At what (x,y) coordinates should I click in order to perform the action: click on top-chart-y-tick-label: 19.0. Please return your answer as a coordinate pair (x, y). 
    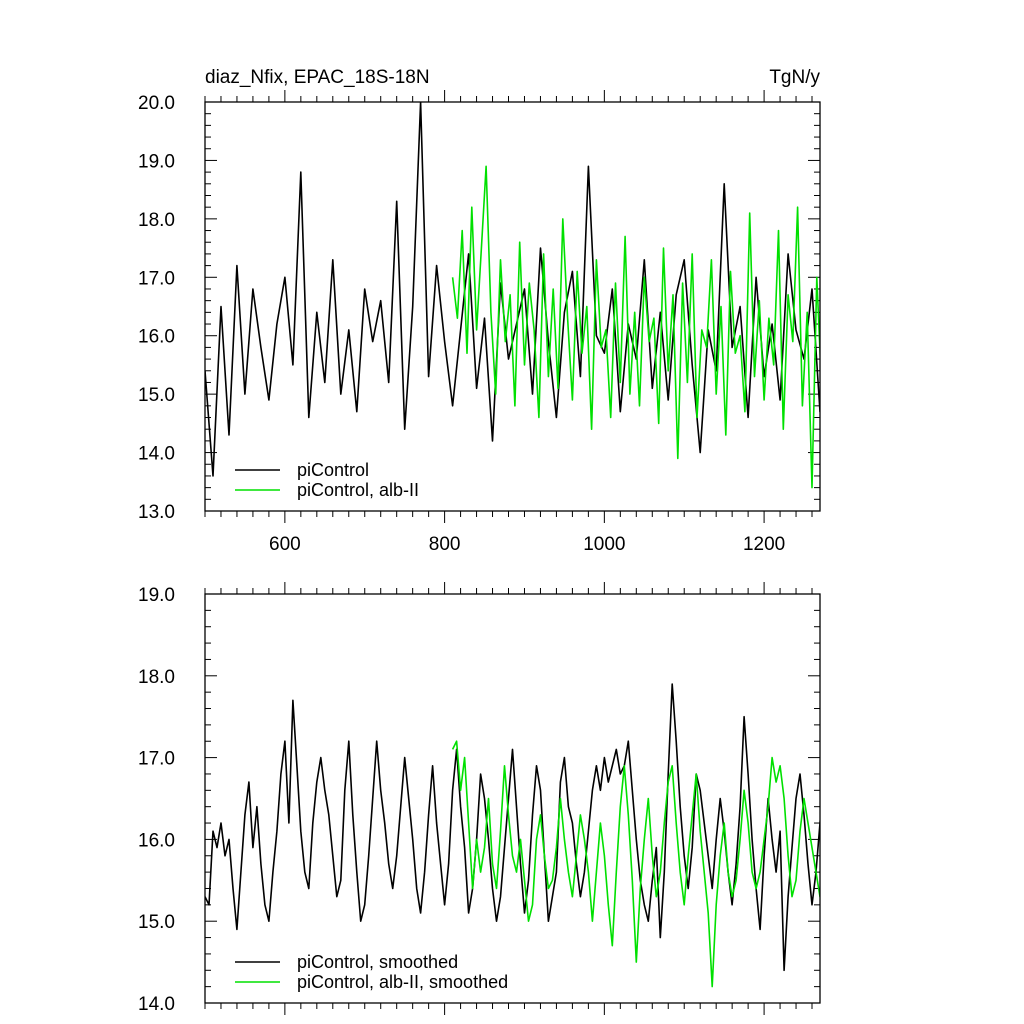
    Looking at the image, I should click on (156, 161).